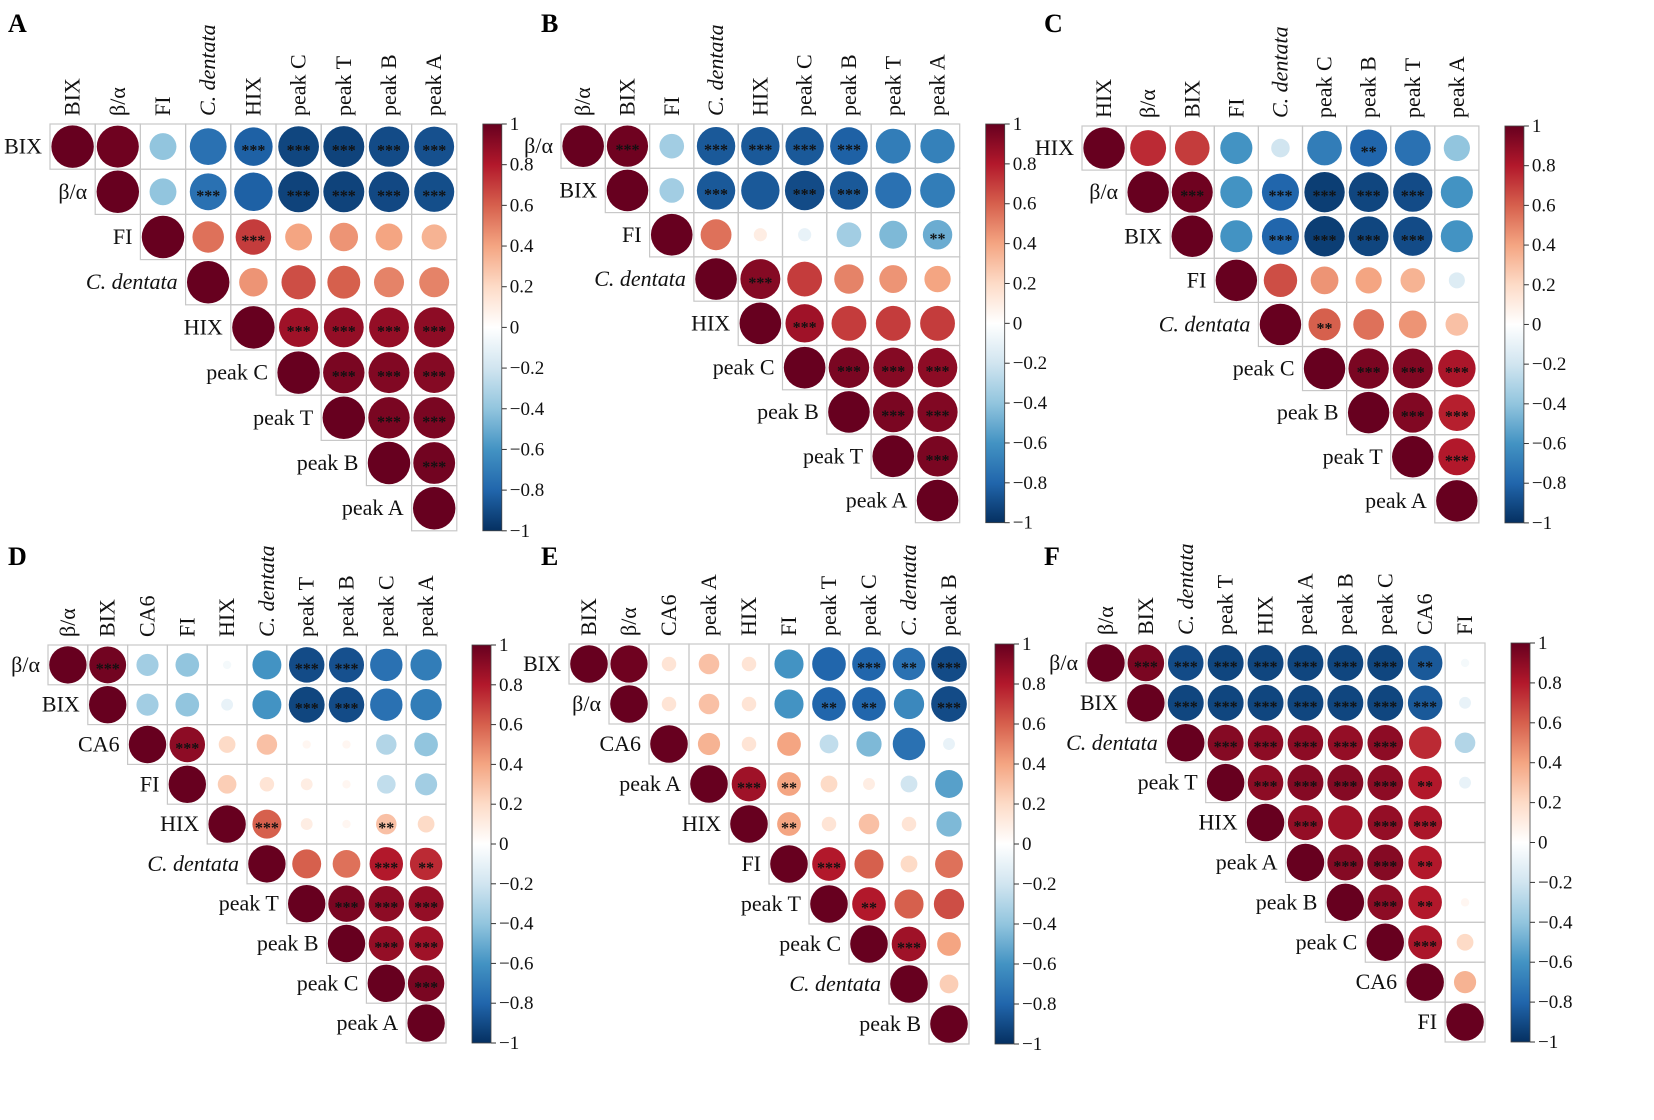 The height and width of the screenshot is (1120, 1654). I want to click on column-label: BIX, so click(107, 618).